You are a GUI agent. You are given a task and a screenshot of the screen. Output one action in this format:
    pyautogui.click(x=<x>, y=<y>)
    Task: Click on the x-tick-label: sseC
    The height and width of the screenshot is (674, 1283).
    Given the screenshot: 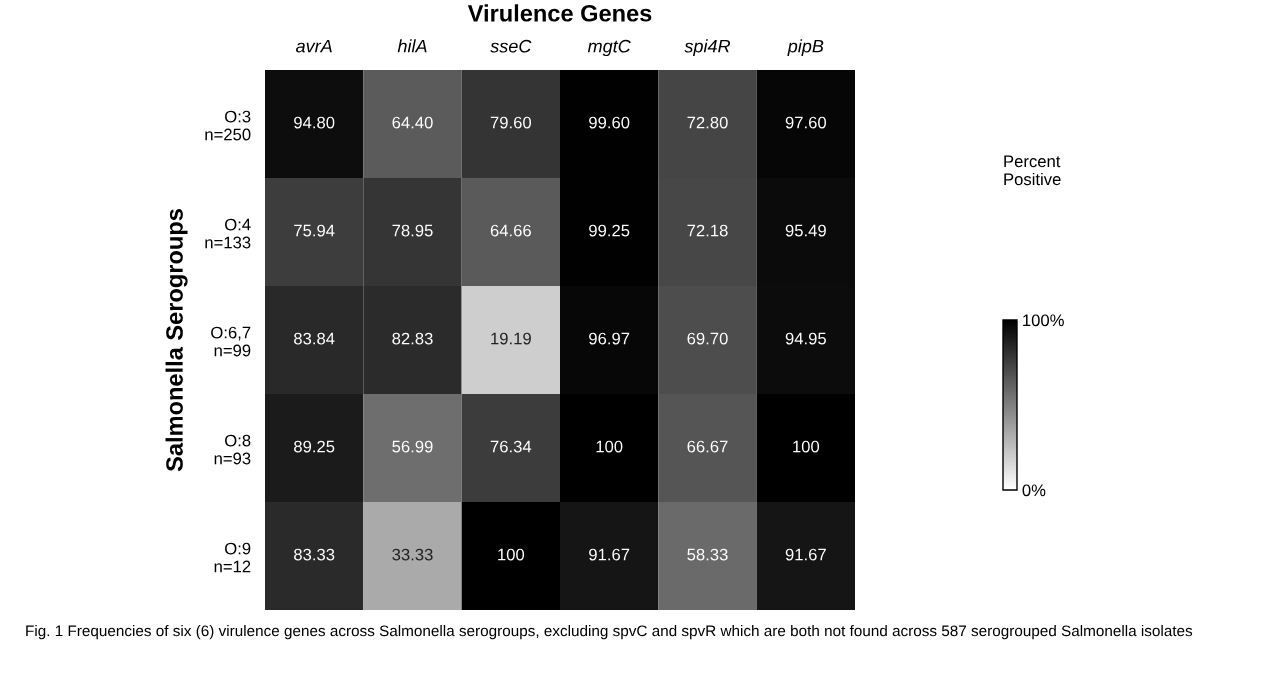 What is the action you would take?
    pyautogui.click(x=511, y=46)
    